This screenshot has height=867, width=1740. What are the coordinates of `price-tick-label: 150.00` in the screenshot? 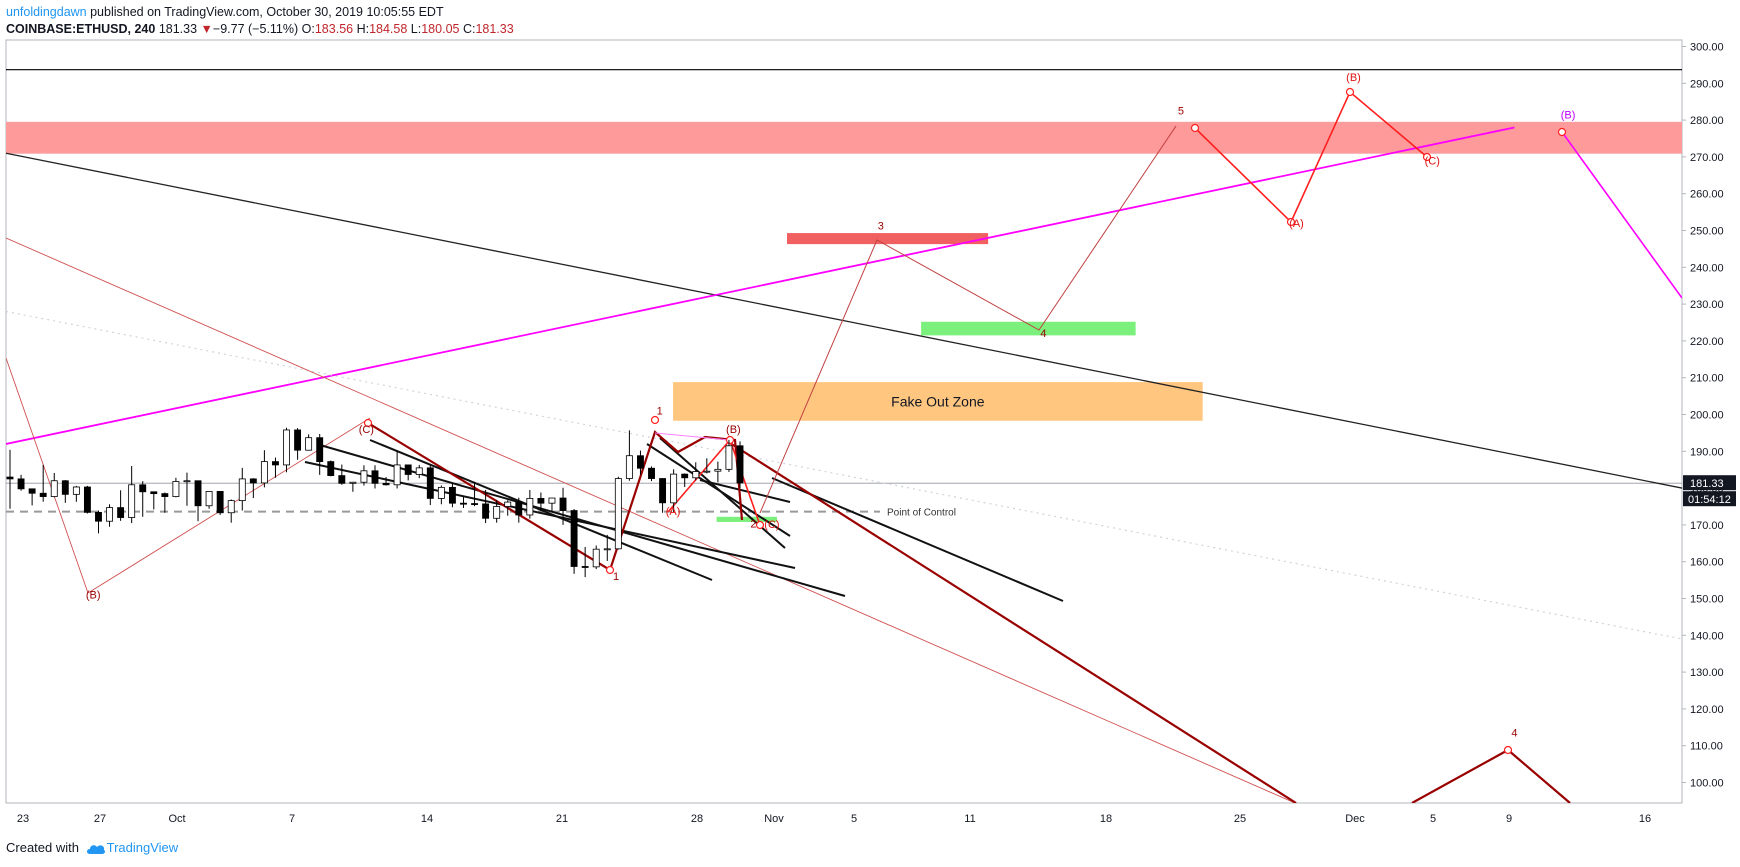 It's located at (1707, 600).